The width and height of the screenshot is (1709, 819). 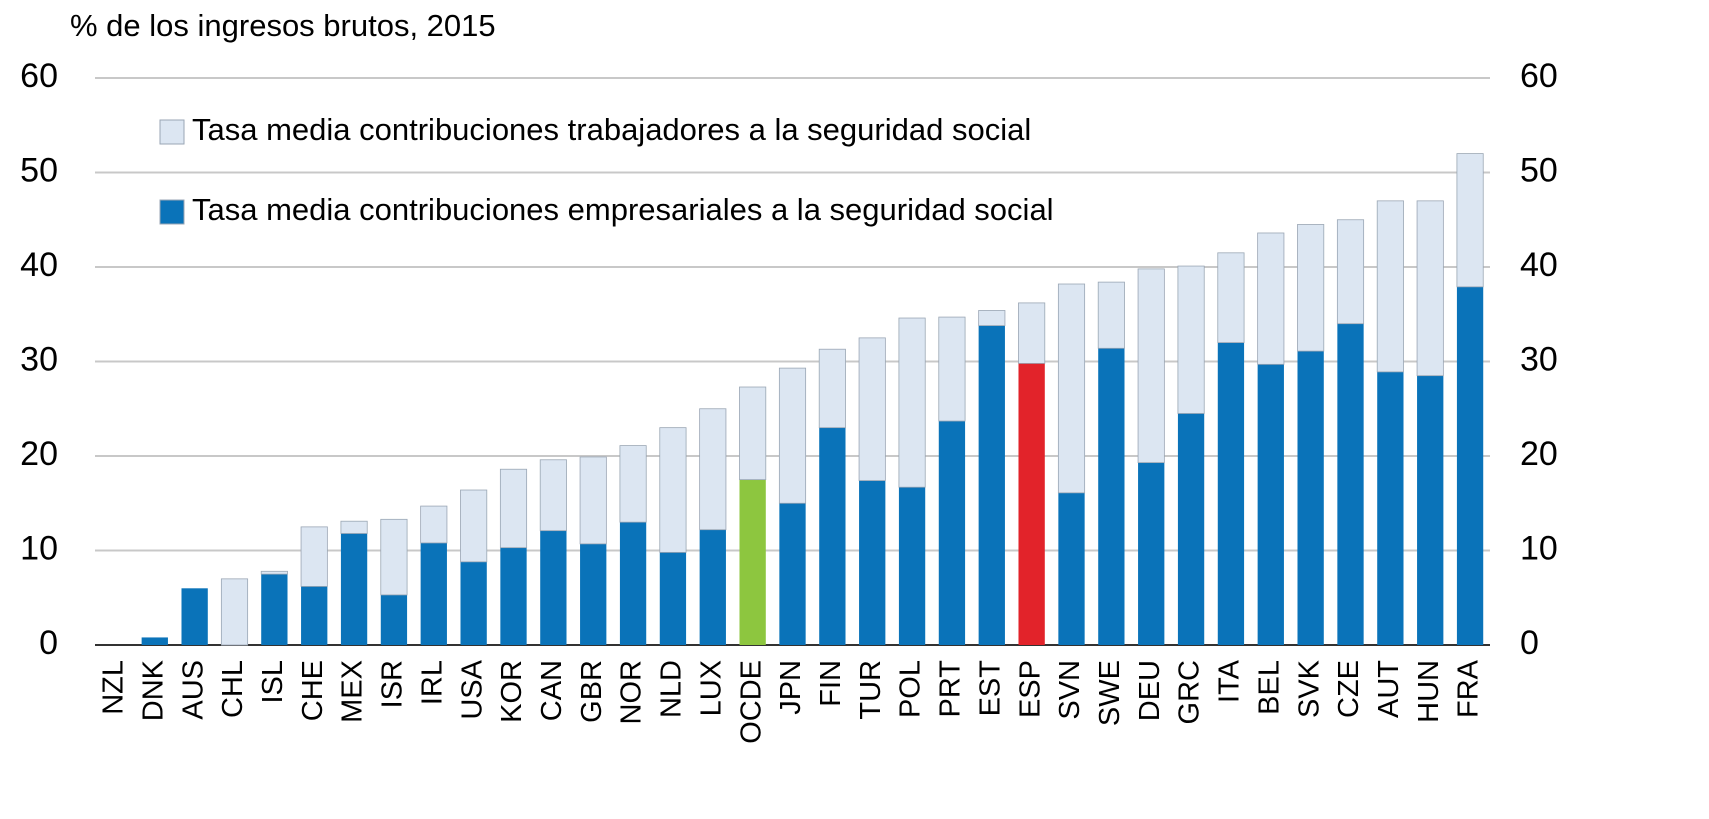 I want to click on x-tick-label: TUR, so click(x=871, y=690).